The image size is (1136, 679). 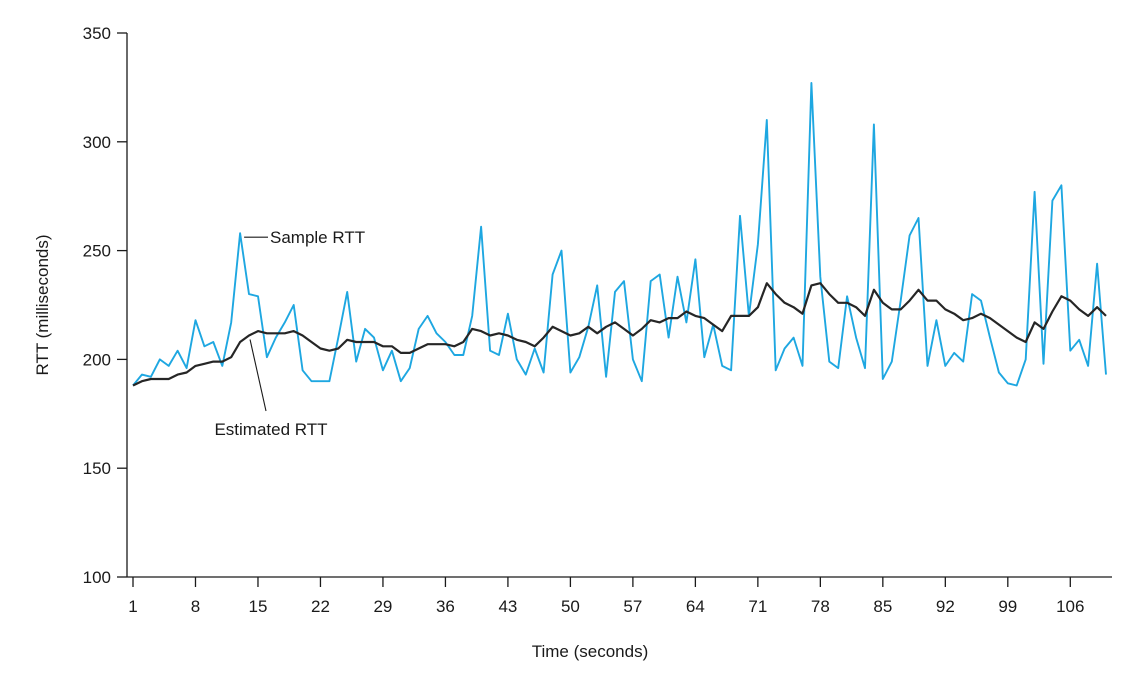 I want to click on x-tick-label: 15, so click(x=258, y=606).